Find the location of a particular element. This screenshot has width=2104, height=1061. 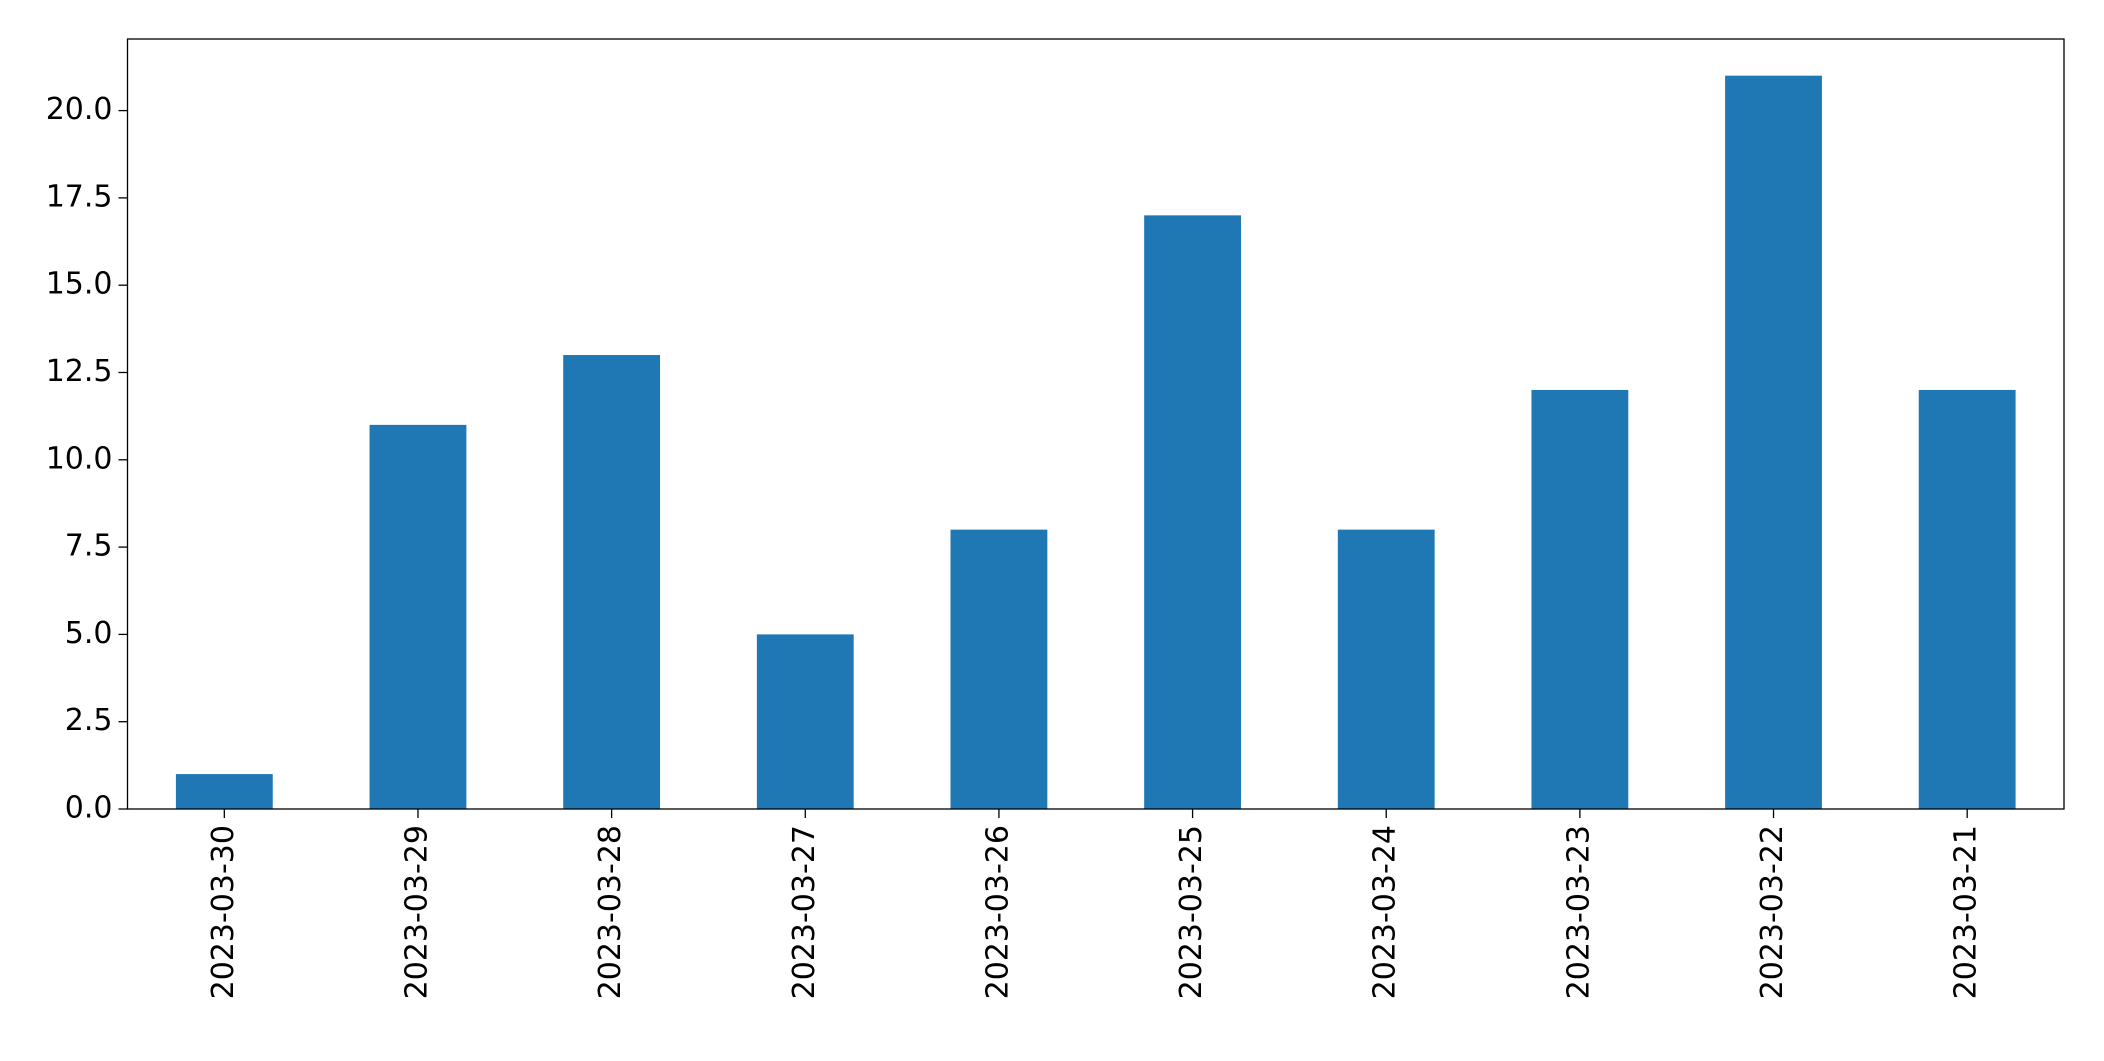

y-tick-label: 7.5 is located at coordinates (89, 546).